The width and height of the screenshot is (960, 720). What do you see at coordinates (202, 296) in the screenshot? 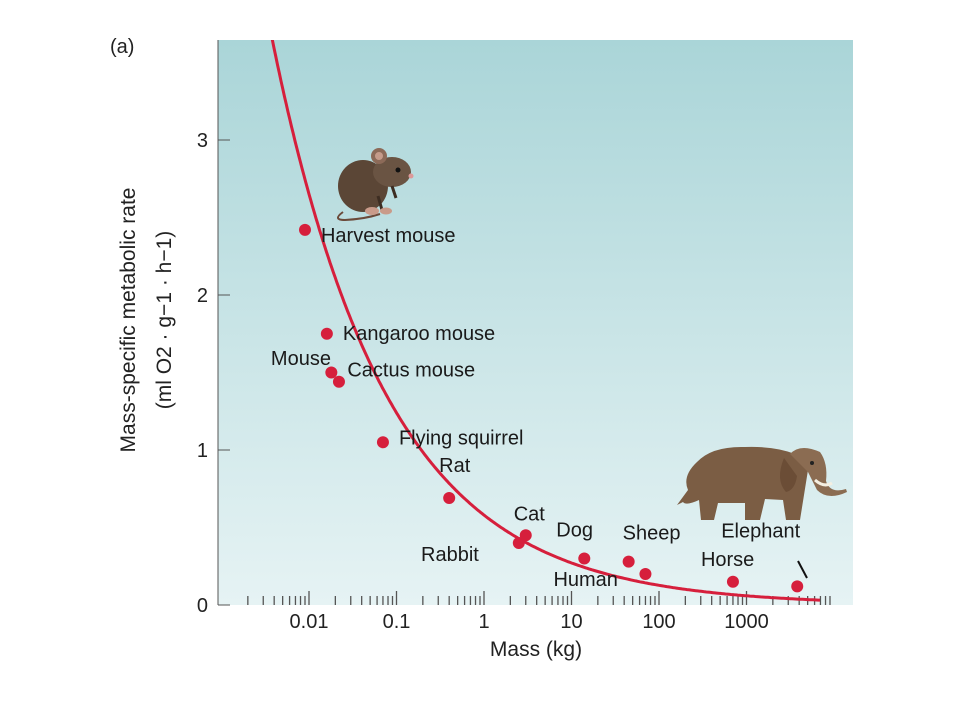
I see `y-tick-label: 2` at bounding box center [202, 296].